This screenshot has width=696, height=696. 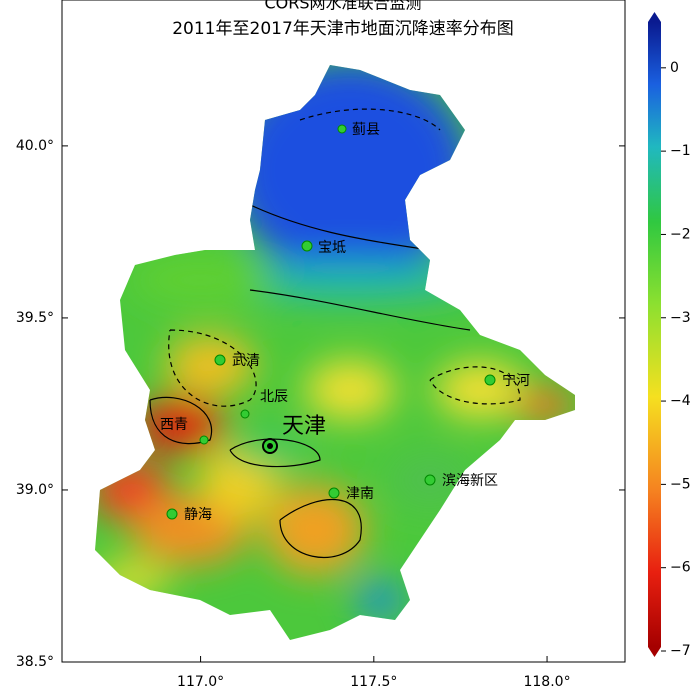 What do you see at coordinates (360, 494) in the screenshot?
I see `place-label: 津南` at bounding box center [360, 494].